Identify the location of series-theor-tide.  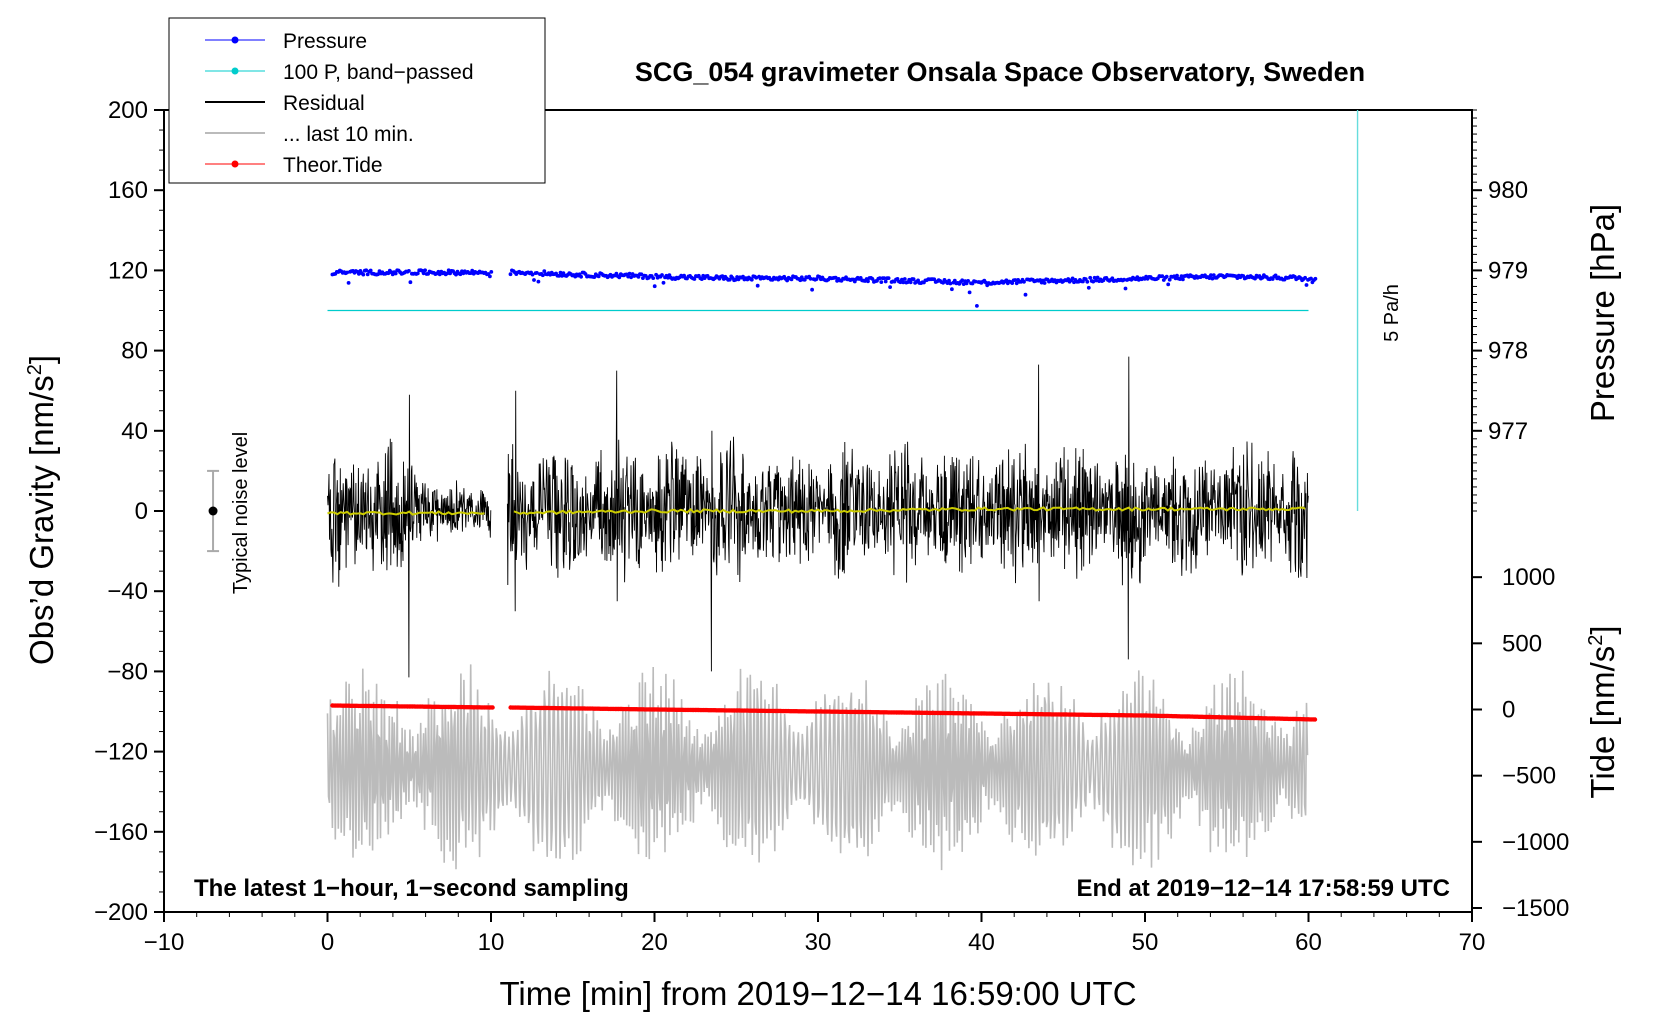
(824, 712).